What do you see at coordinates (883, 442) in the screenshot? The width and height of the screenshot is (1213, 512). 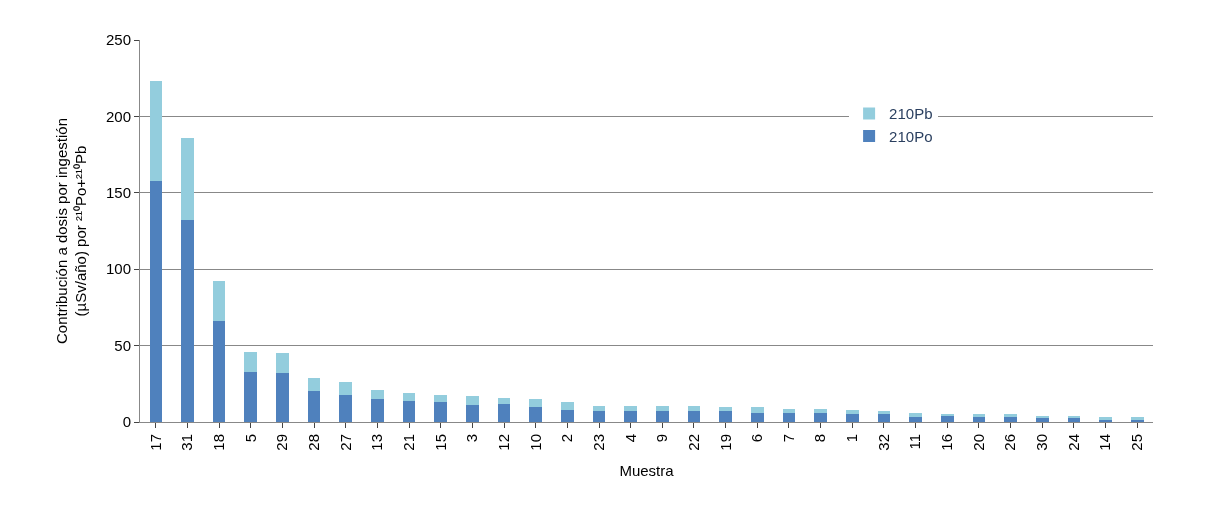 I see `x-tick-label: 32` at bounding box center [883, 442].